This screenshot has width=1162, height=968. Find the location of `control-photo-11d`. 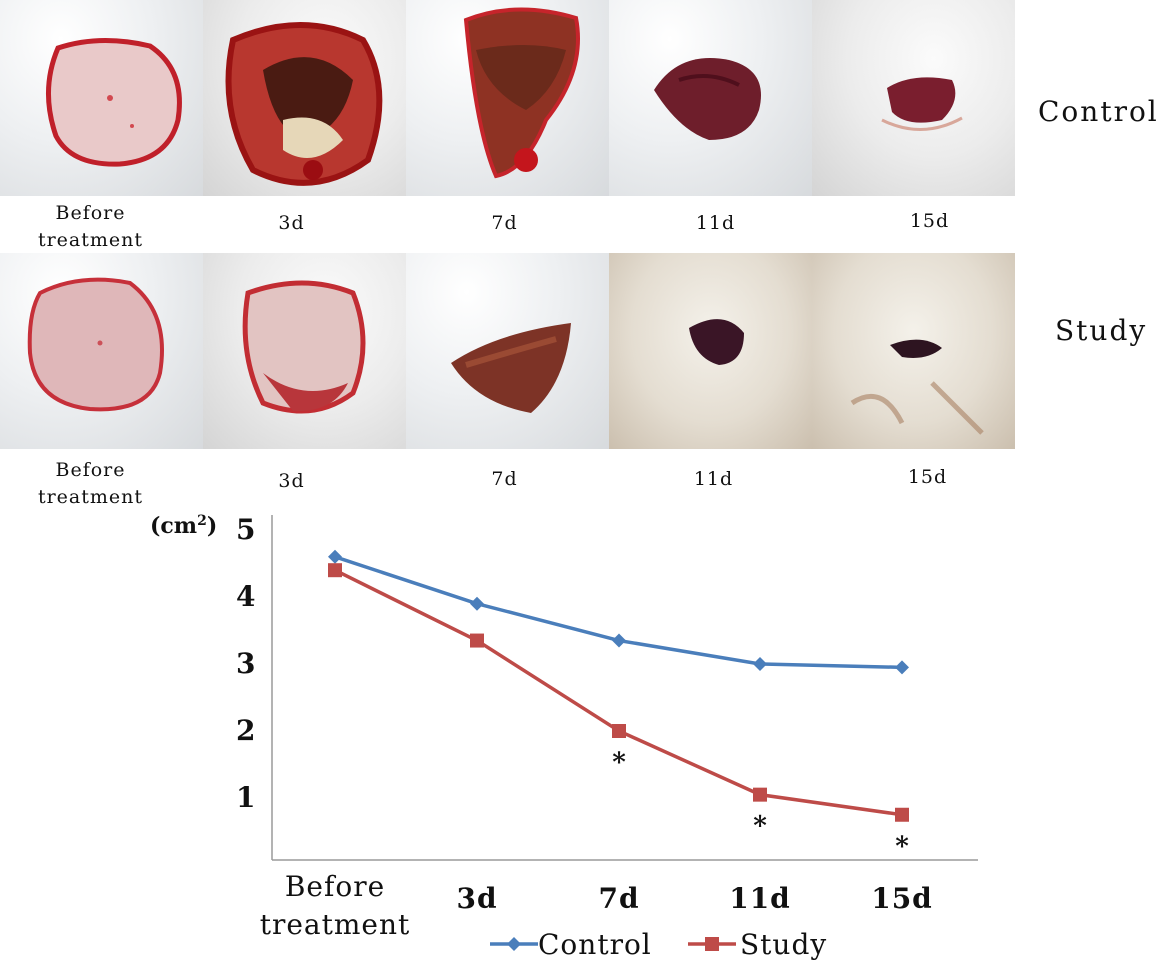

control-photo-11d is located at coordinates (710, 98).